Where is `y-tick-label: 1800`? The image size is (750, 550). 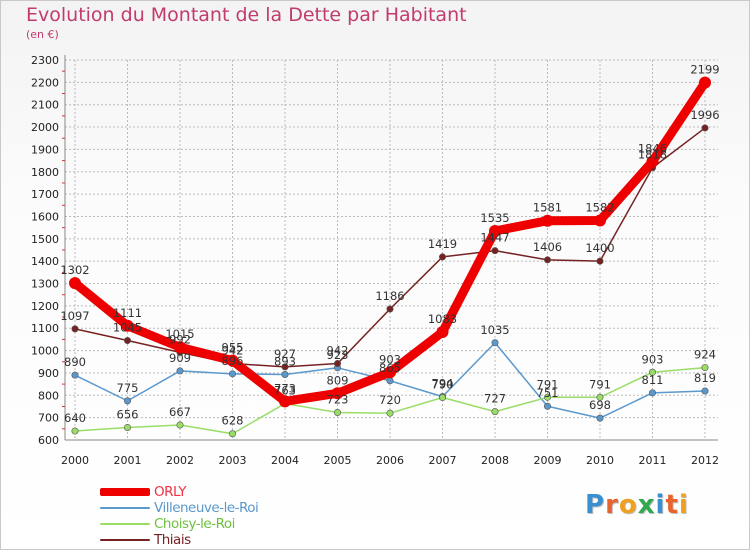 y-tick-label: 1800 is located at coordinates (45, 172).